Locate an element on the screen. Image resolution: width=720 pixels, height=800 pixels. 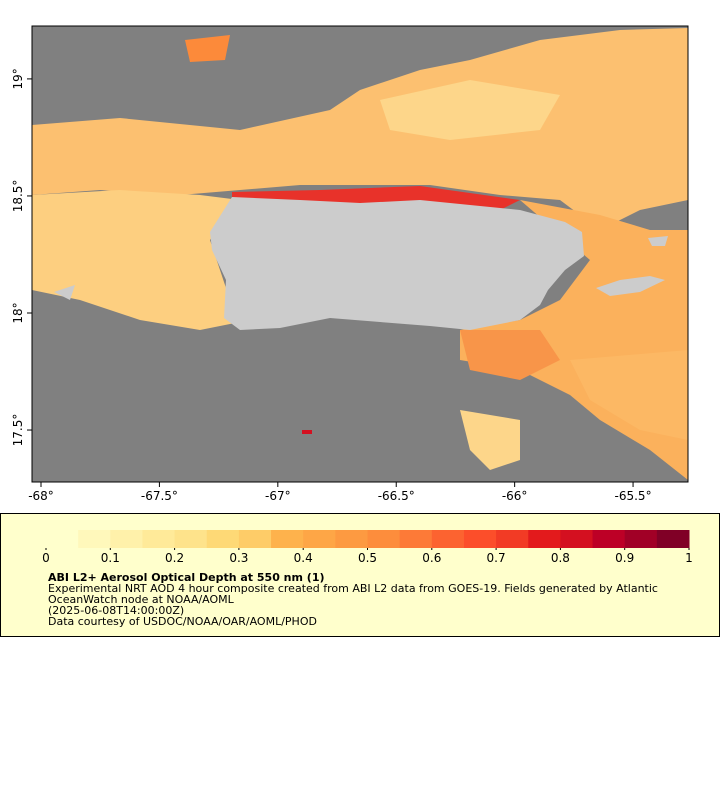
colorbar-tick-label: 0.2 is located at coordinates (174, 558).